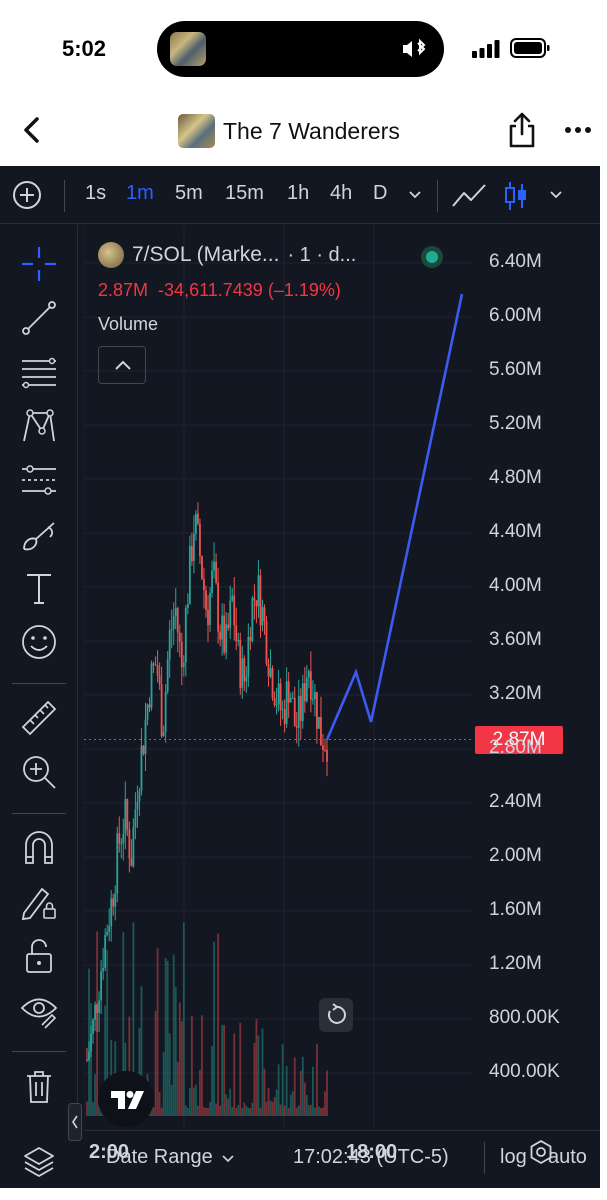 This screenshot has width=607, height=1200. I want to click on date-range-button: Date Range, so click(170, 1157).